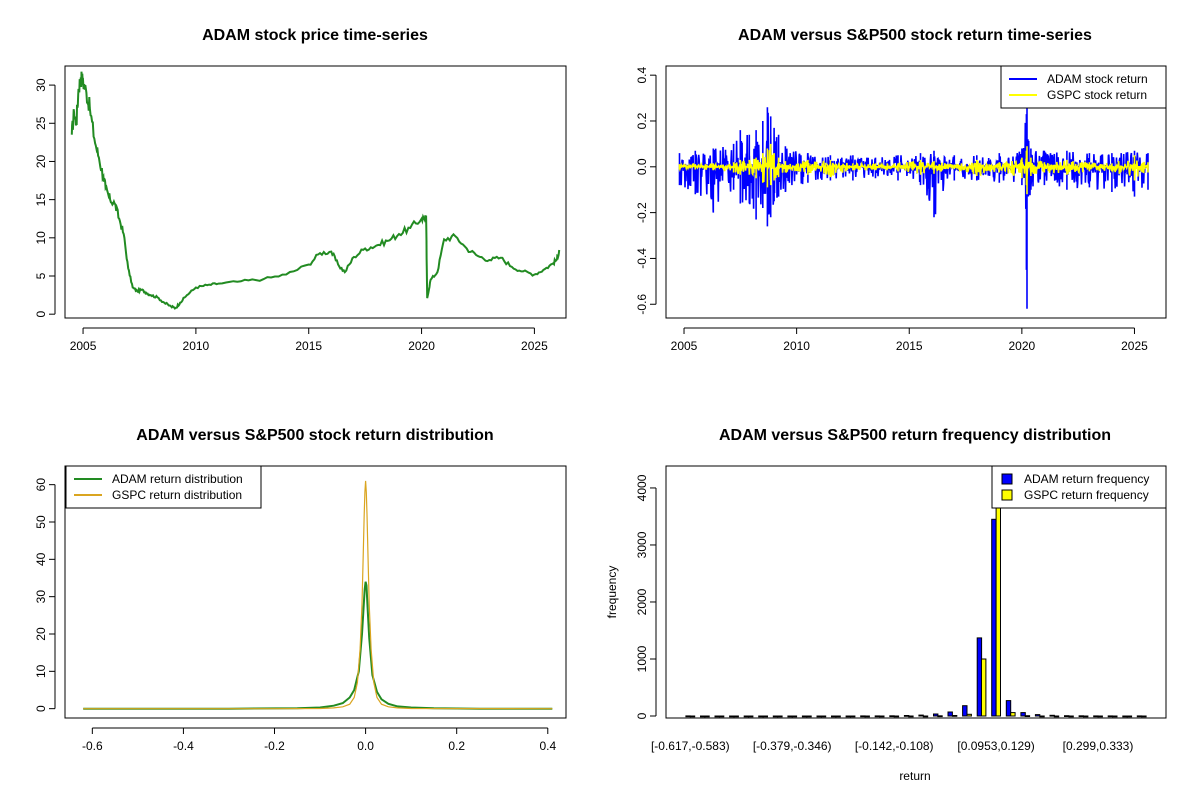 The image size is (1200, 800). What do you see at coordinates (315, 35) in the screenshot?
I see `chart-title: ADAM stock price time-series` at bounding box center [315, 35].